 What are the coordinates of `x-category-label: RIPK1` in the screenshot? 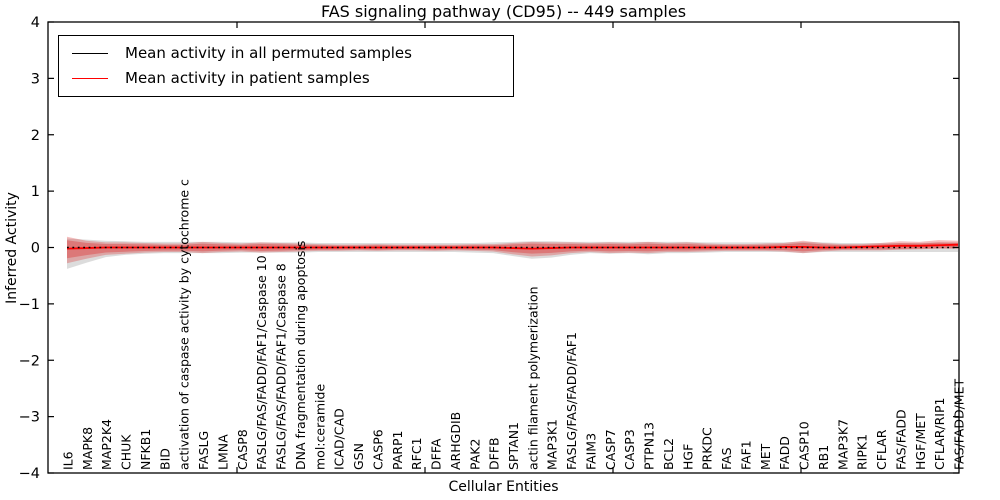 It's located at (862, 452).